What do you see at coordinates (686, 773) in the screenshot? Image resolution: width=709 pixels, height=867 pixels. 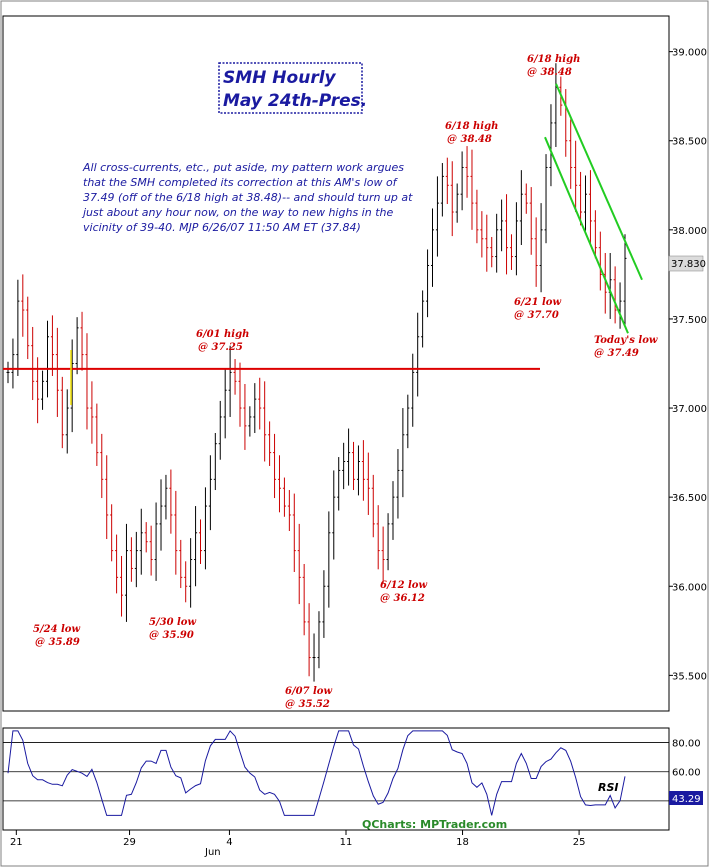 I see `rsi-level-label: 60.00` at bounding box center [686, 773].